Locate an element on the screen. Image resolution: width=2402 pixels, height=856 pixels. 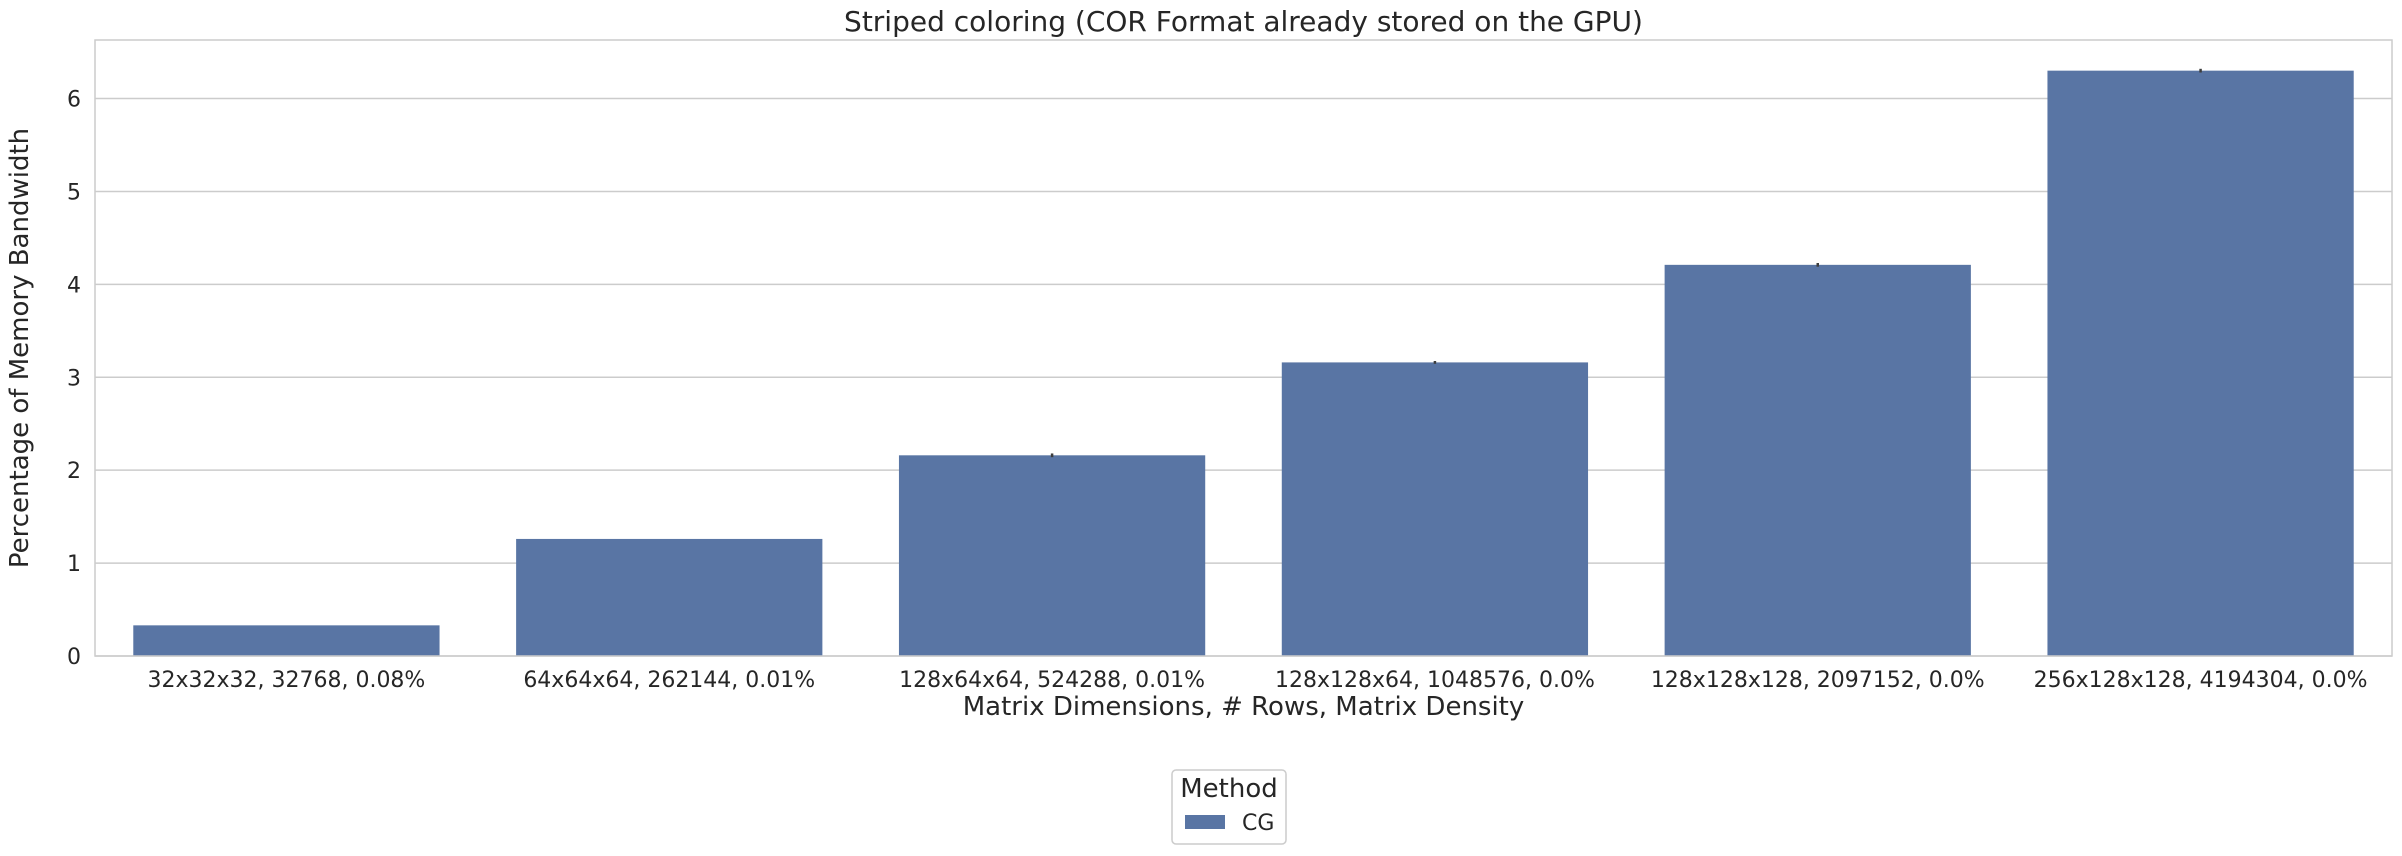
y-axis-ticks: 0 1 2 3 4 5 6 is located at coordinates (74, 379).